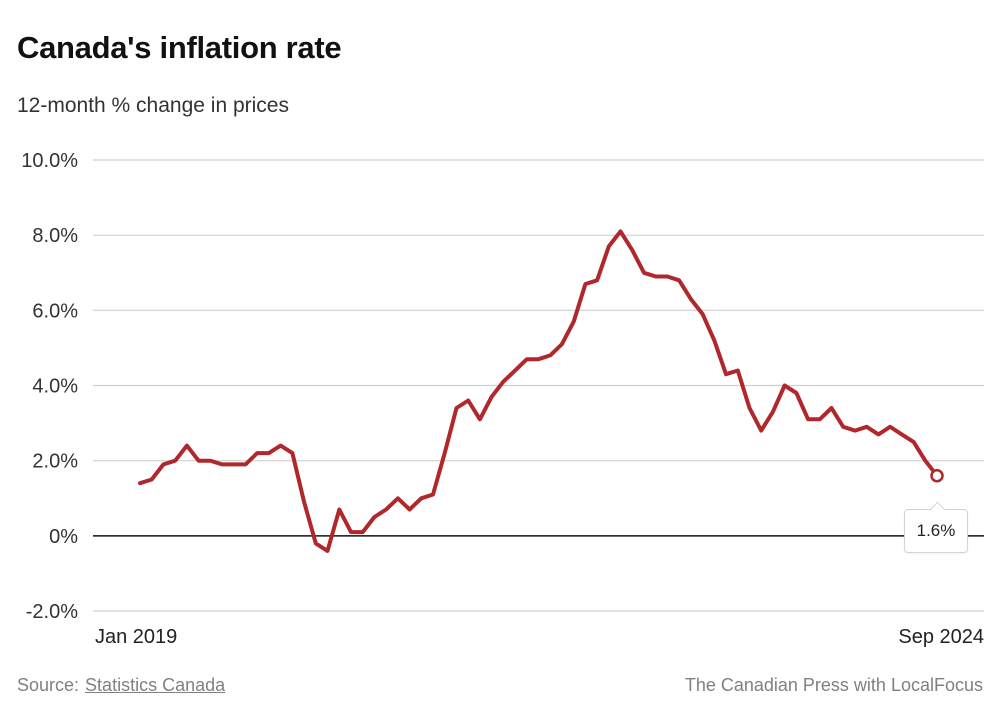 The image size is (1000, 725). I want to click on data-point: May 2022: 7.7%, so click(609, 246).